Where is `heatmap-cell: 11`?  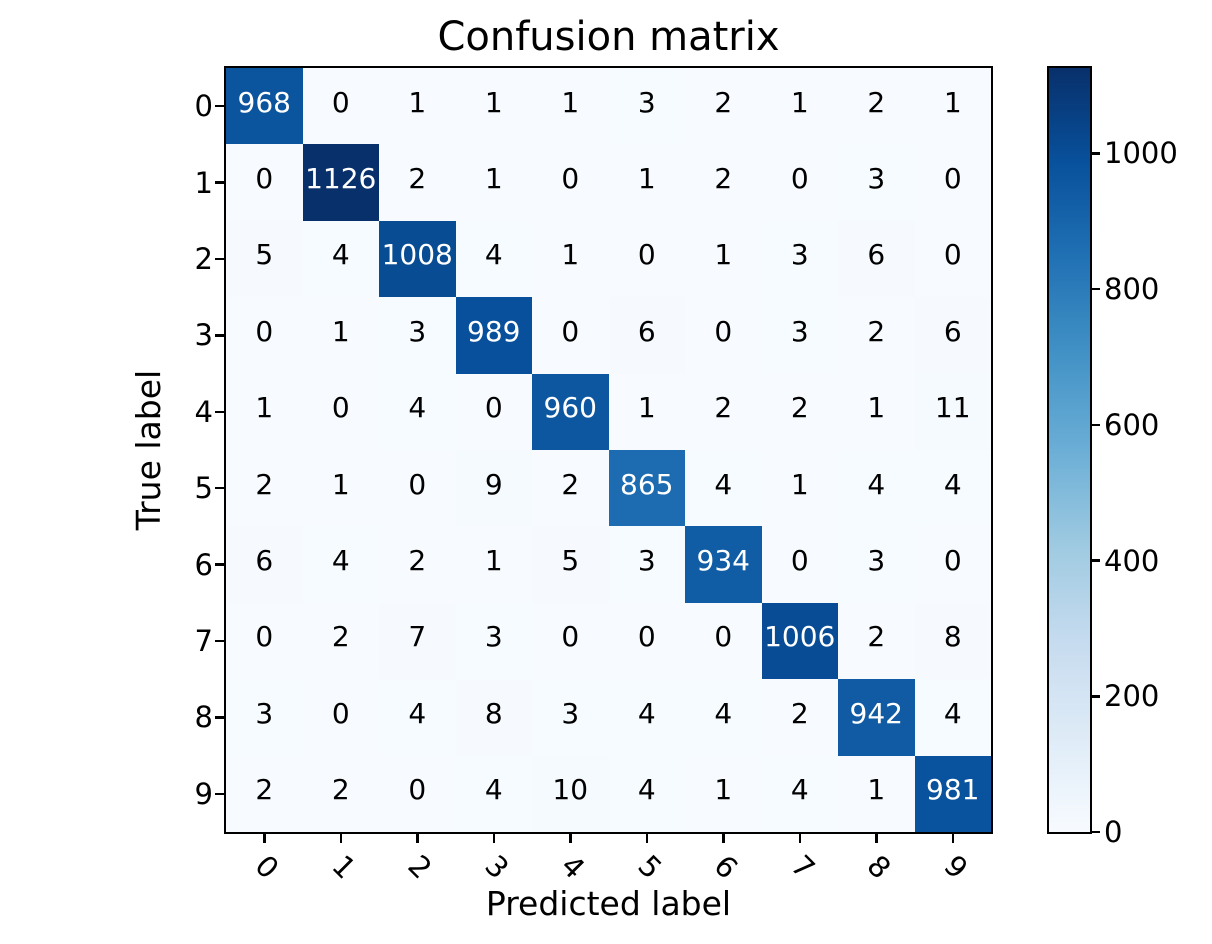 heatmap-cell: 11 is located at coordinates (952, 411).